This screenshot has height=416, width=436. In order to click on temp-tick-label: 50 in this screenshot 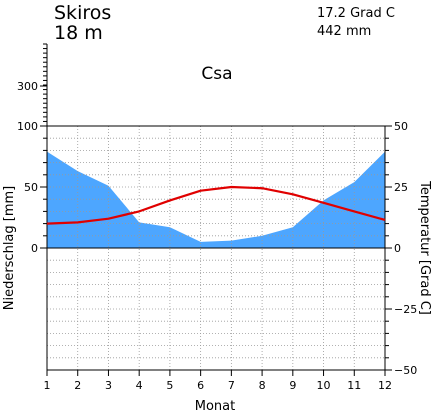, I will do `click(401, 126)`.